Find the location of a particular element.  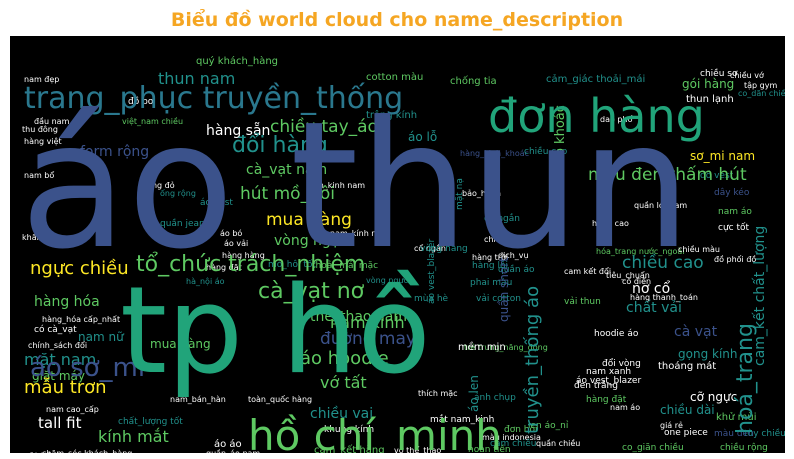

word-45: gọng kính is located at coordinates (708, 354).